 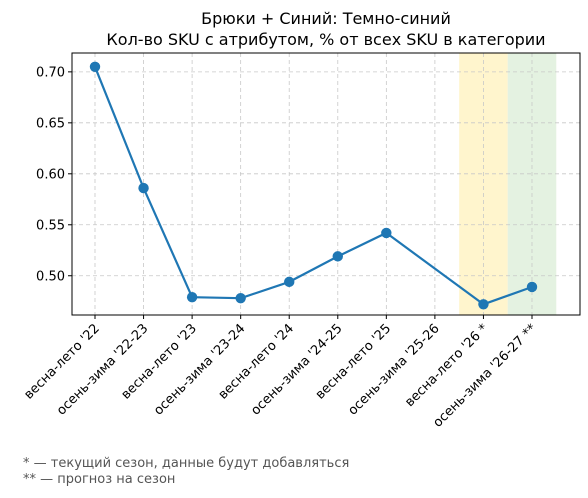 What do you see at coordinates (102, 369) in the screenshot?
I see `x-tick-label: осень-зима '22-23` at bounding box center [102, 369].